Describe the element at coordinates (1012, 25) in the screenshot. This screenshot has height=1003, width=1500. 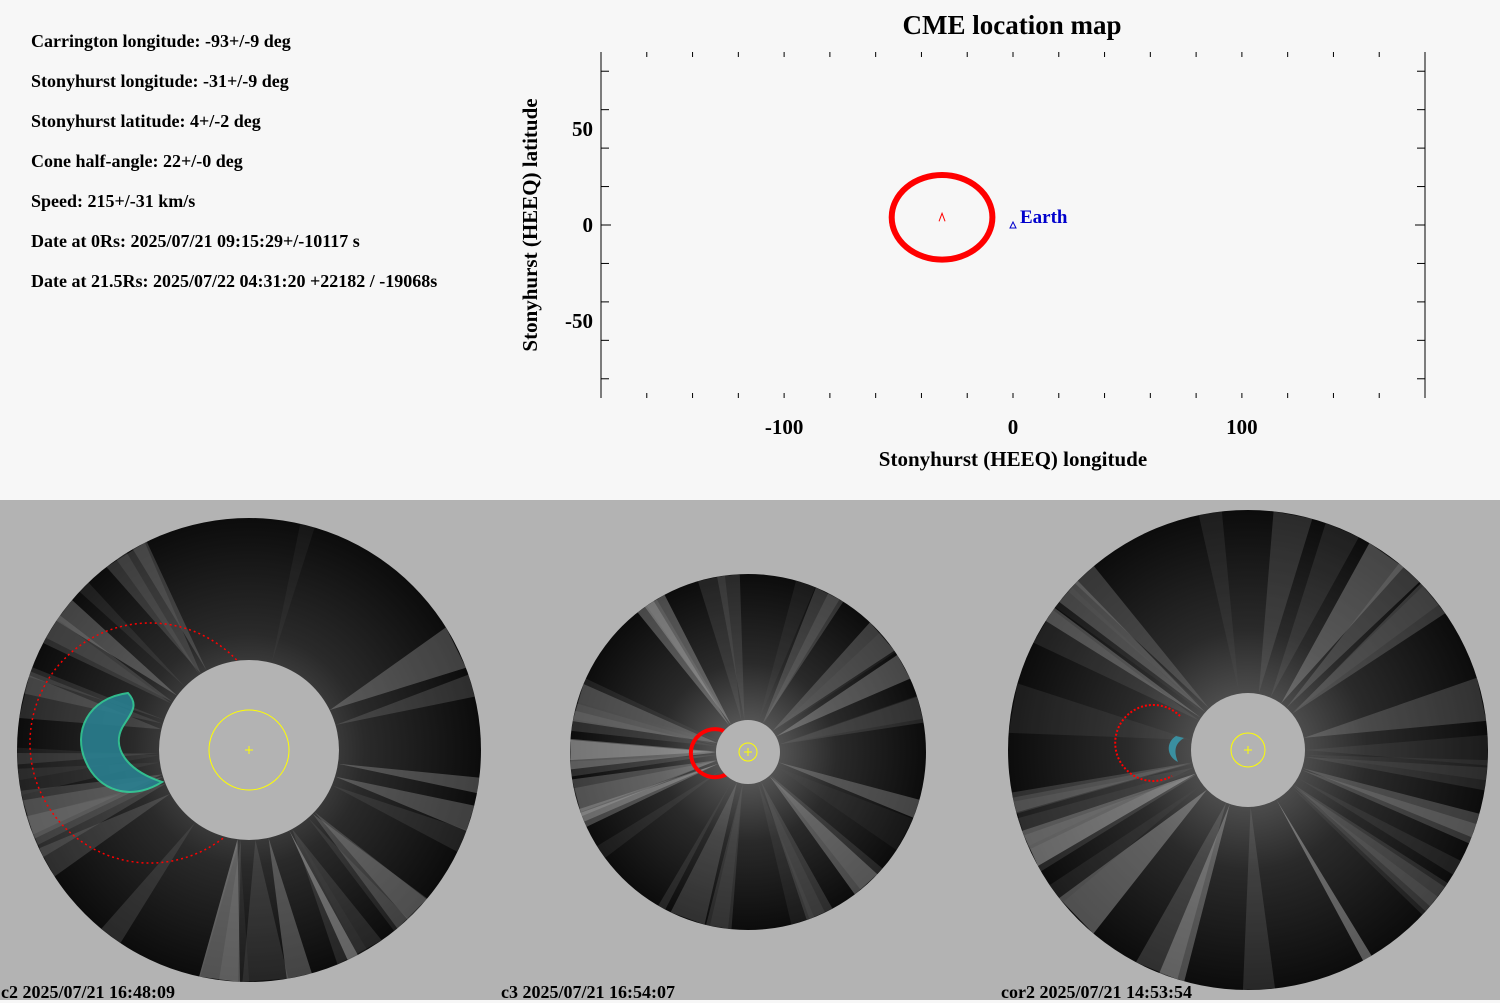
I see `chart-title: CME location map` at that location.